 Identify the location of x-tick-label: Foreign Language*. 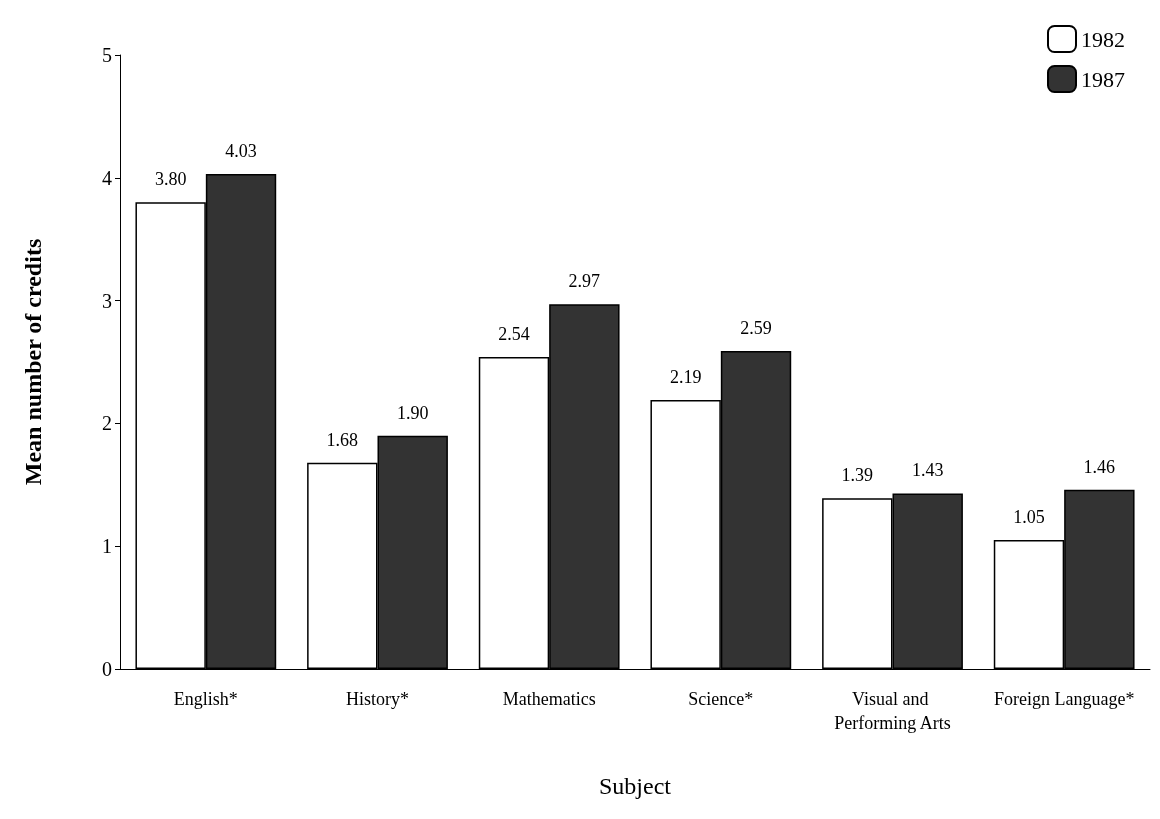
(1064, 699).